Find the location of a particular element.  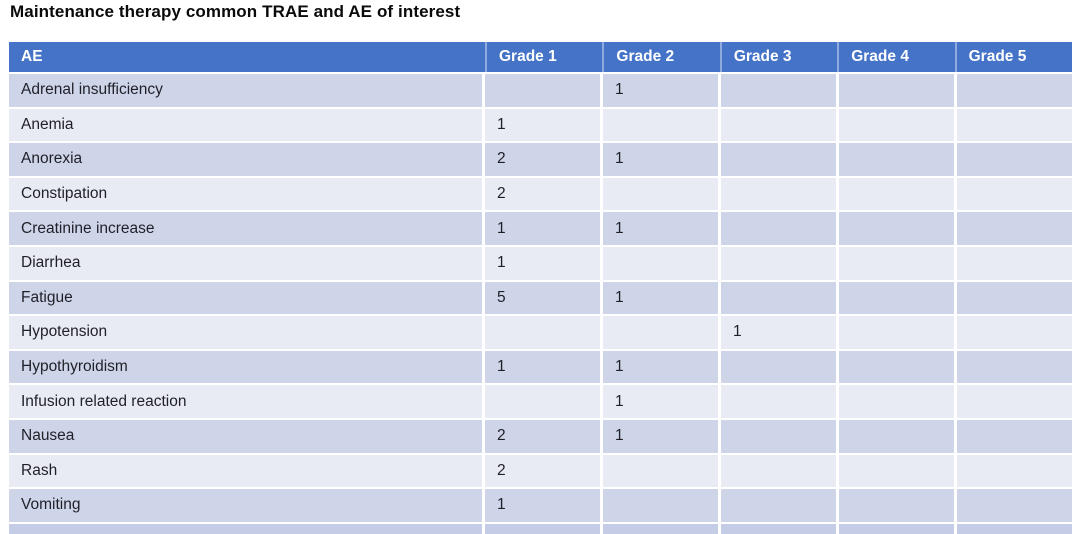

table-row: Fatigue 5 1 is located at coordinates (540, 298).